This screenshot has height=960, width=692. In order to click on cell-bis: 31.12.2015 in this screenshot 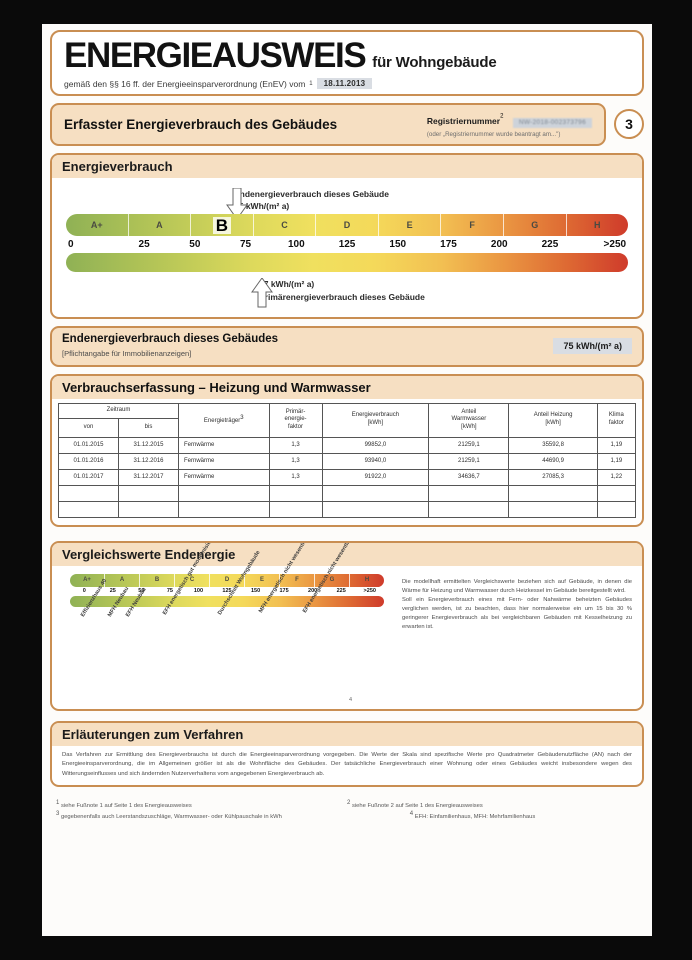, I will do `click(148, 445)`.